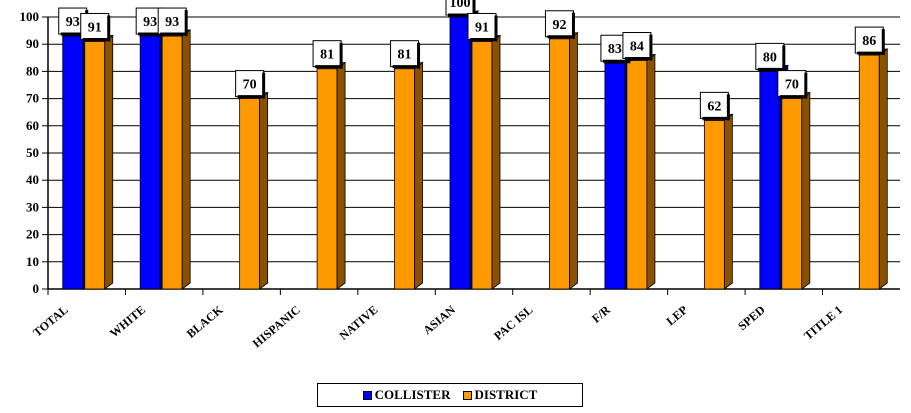 The image size is (911, 413). What do you see at coordinates (460, 5) in the screenshot?
I see `svg-text: 100` at bounding box center [460, 5].